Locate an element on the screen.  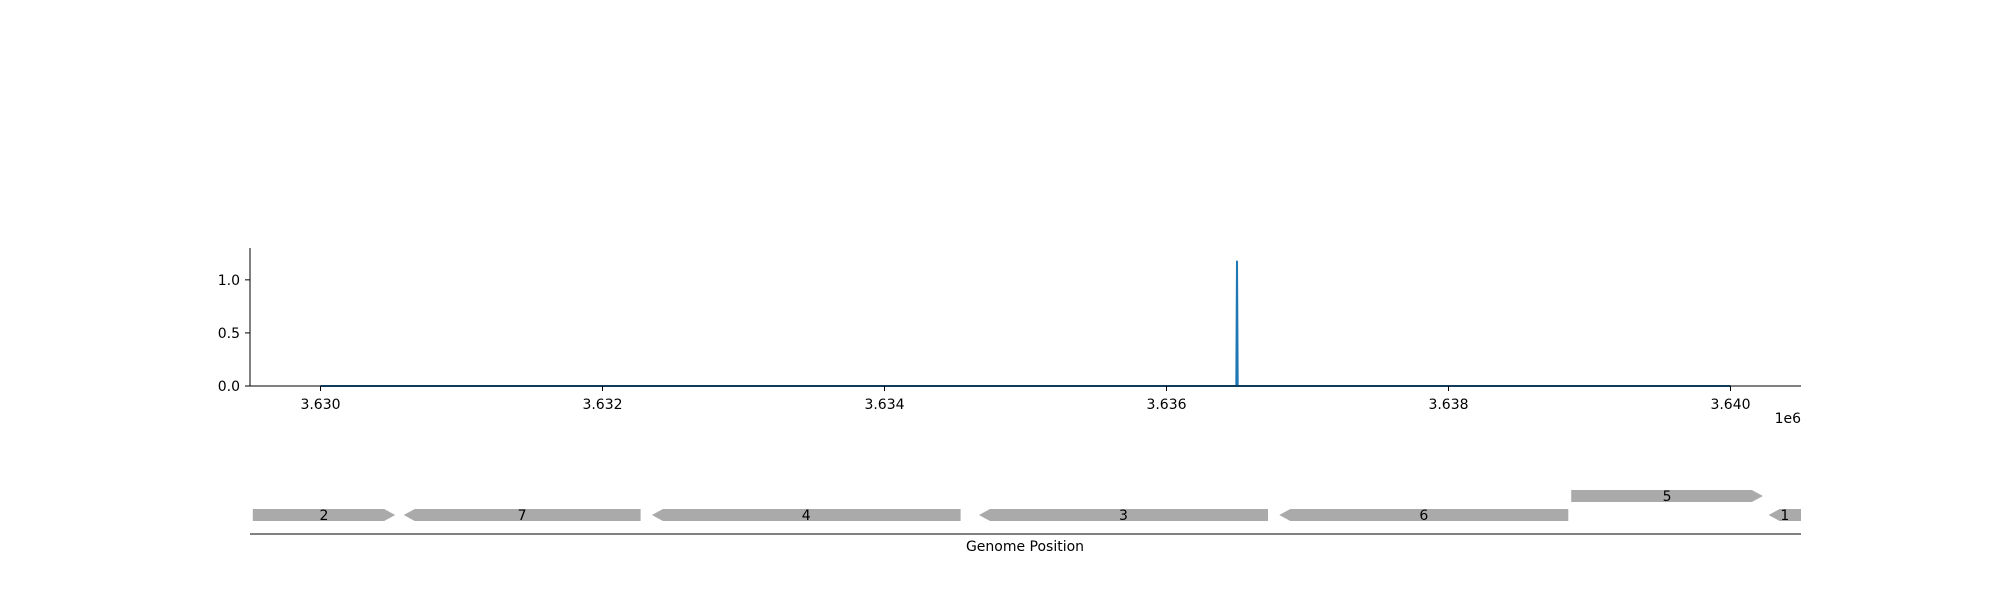
gene-track: 2 7 4 3 6 5 1 Genome Position is located at coordinates (1025, 522).